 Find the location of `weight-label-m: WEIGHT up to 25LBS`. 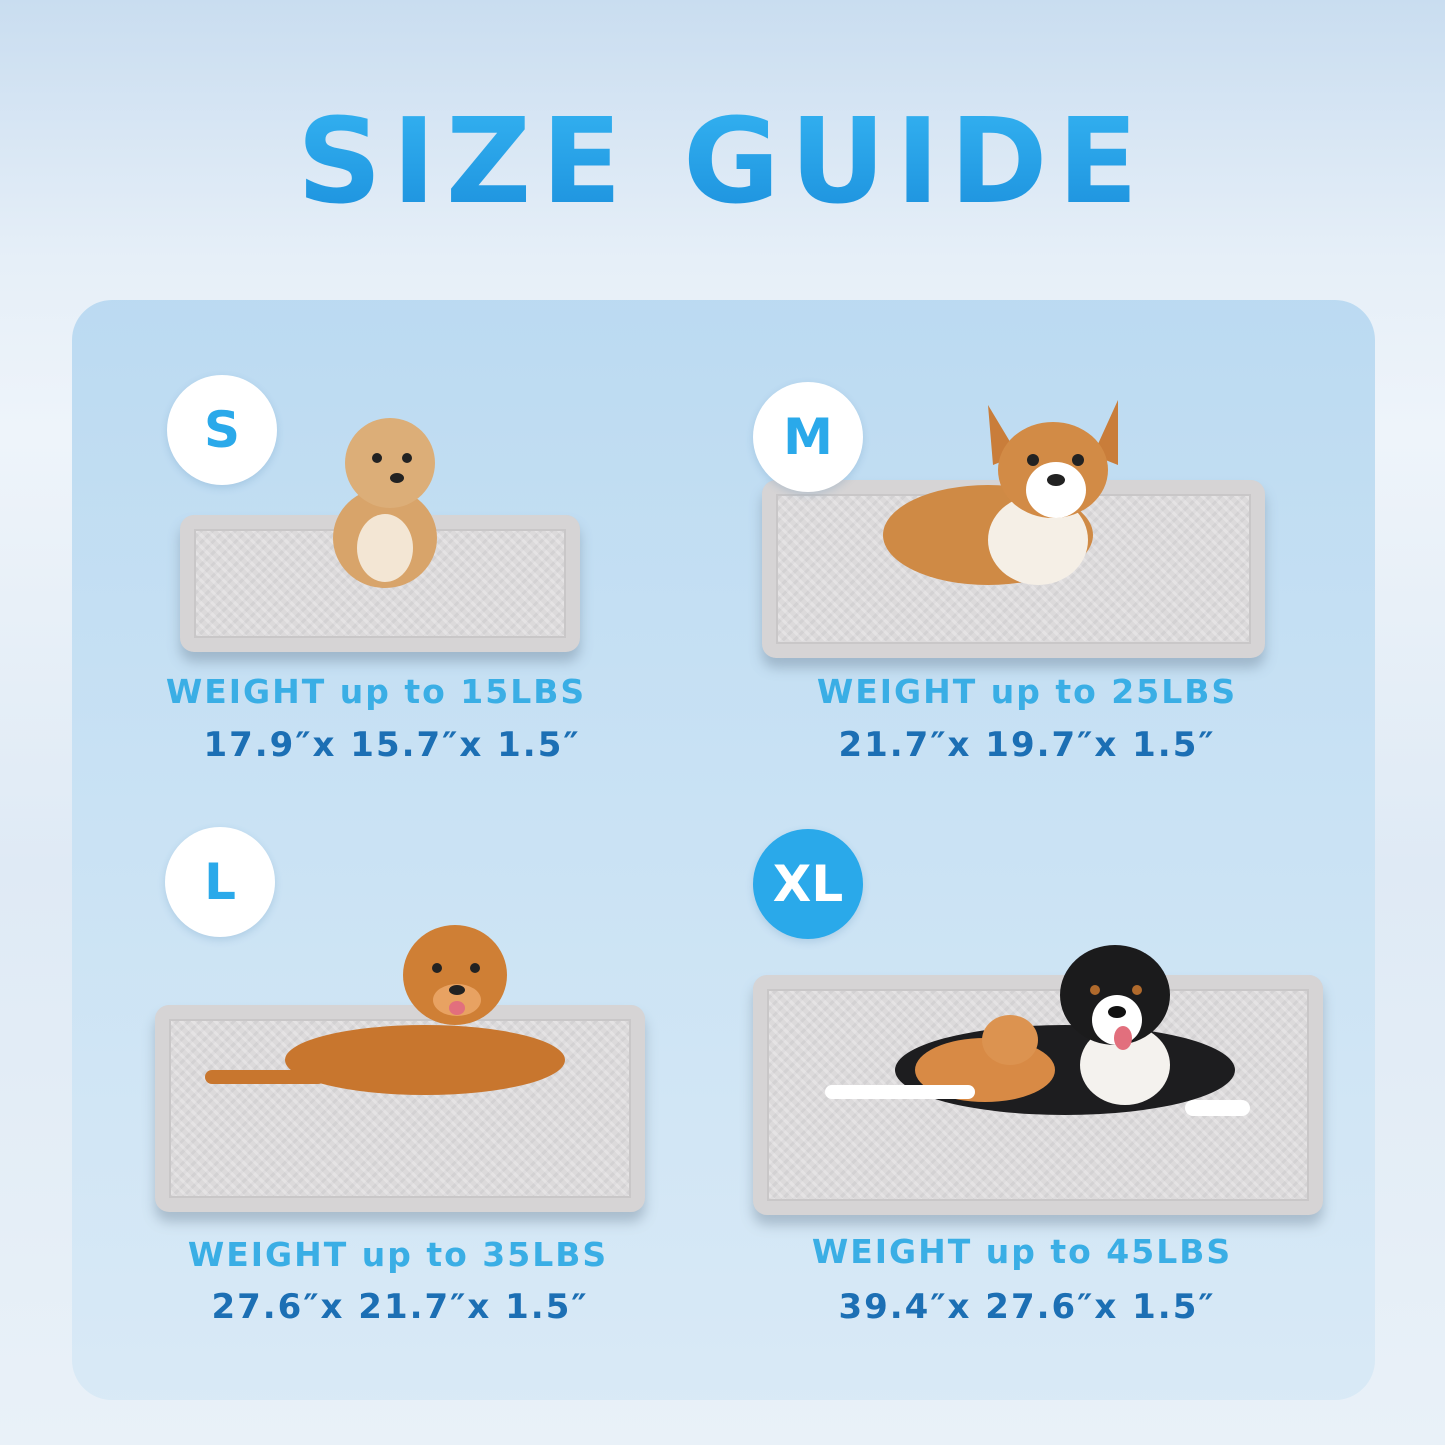

weight-label-m: WEIGHT up to 25LBS is located at coordinates (1027, 691).